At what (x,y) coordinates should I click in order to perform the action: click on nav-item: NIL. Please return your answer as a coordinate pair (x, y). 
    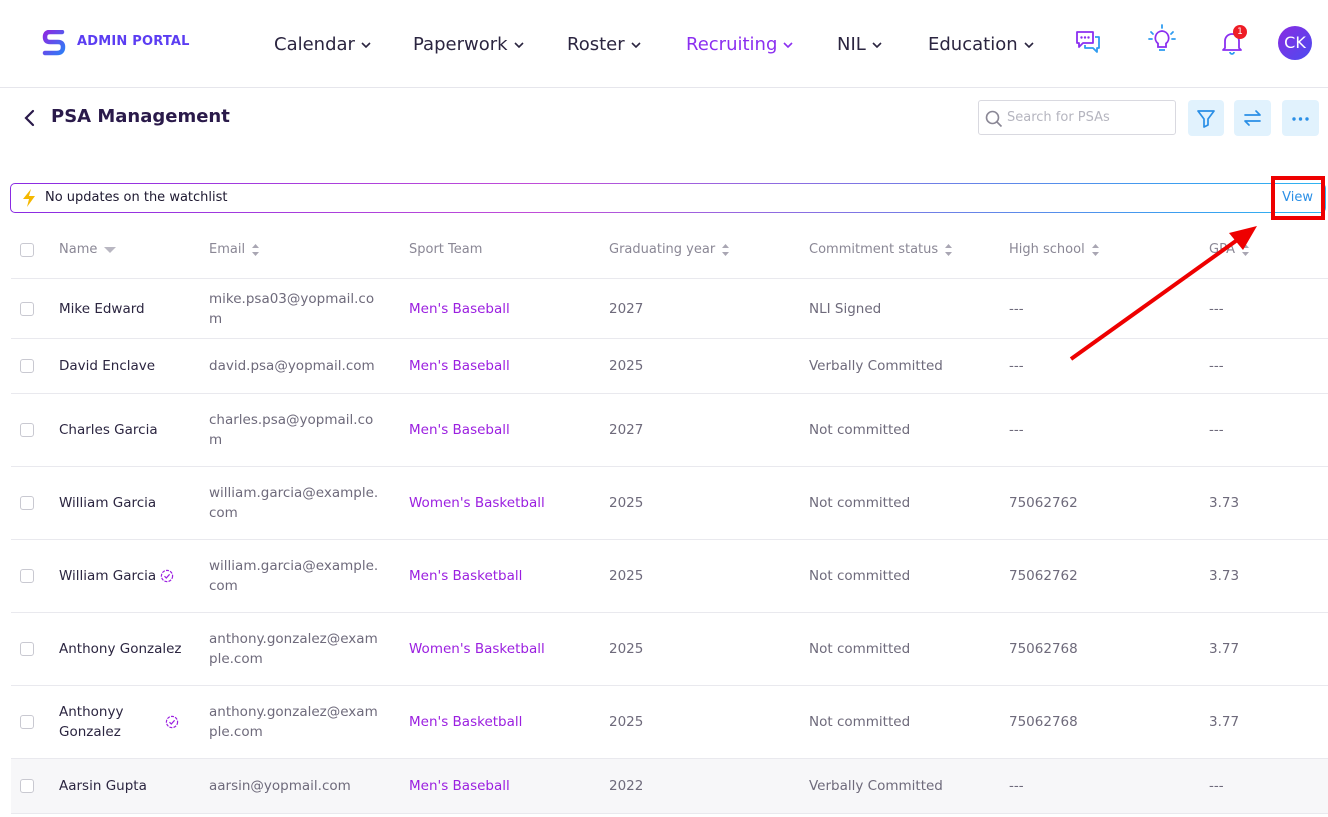
    Looking at the image, I should click on (859, 44).